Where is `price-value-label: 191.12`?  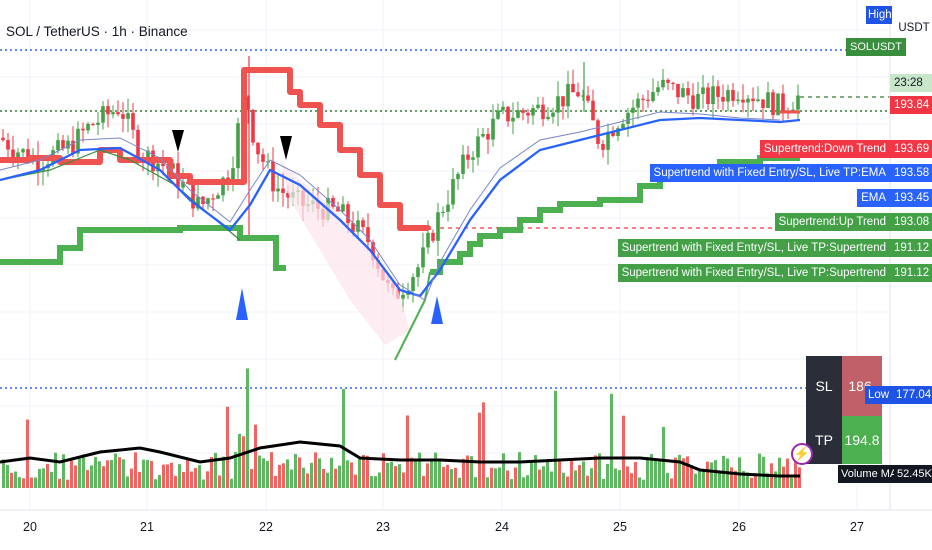 price-value-label: 191.12 is located at coordinates (911, 248).